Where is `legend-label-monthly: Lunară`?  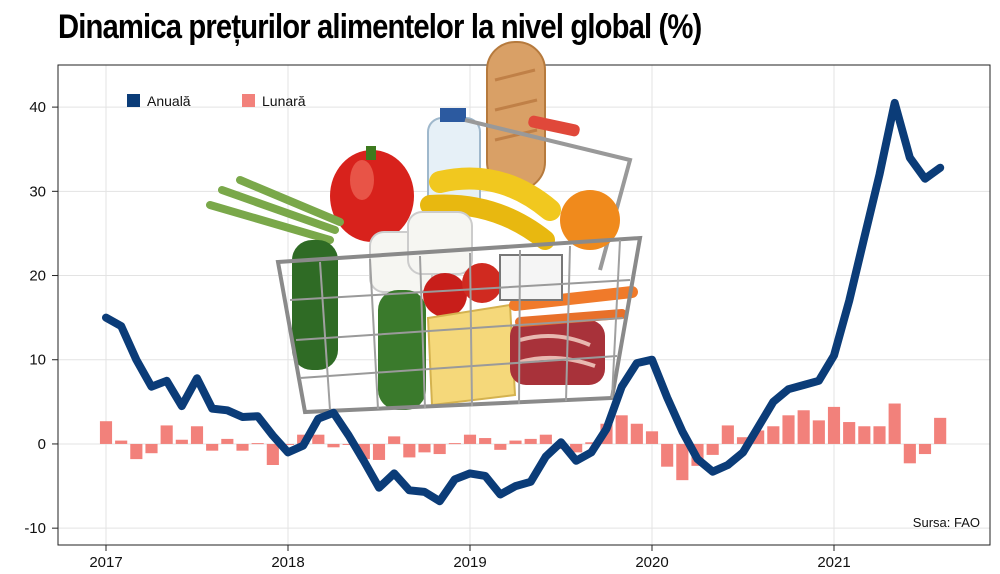 legend-label-monthly: Lunară is located at coordinates (284, 101).